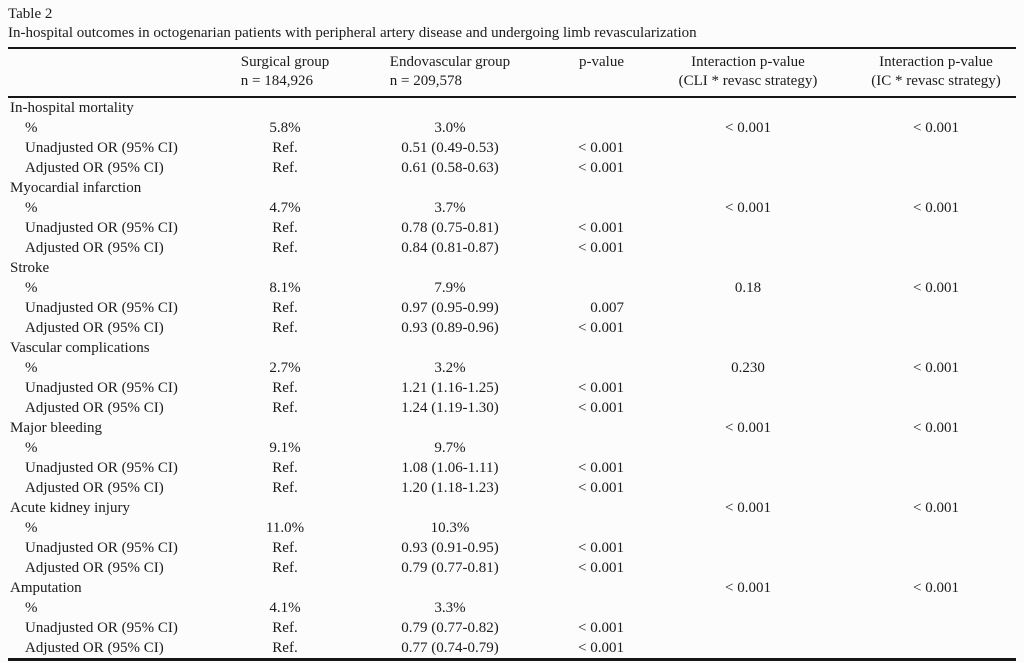 The image size is (1024, 663). I want to click on section-row: Amputation < 0.001 < 0.001, so click(512, 588).